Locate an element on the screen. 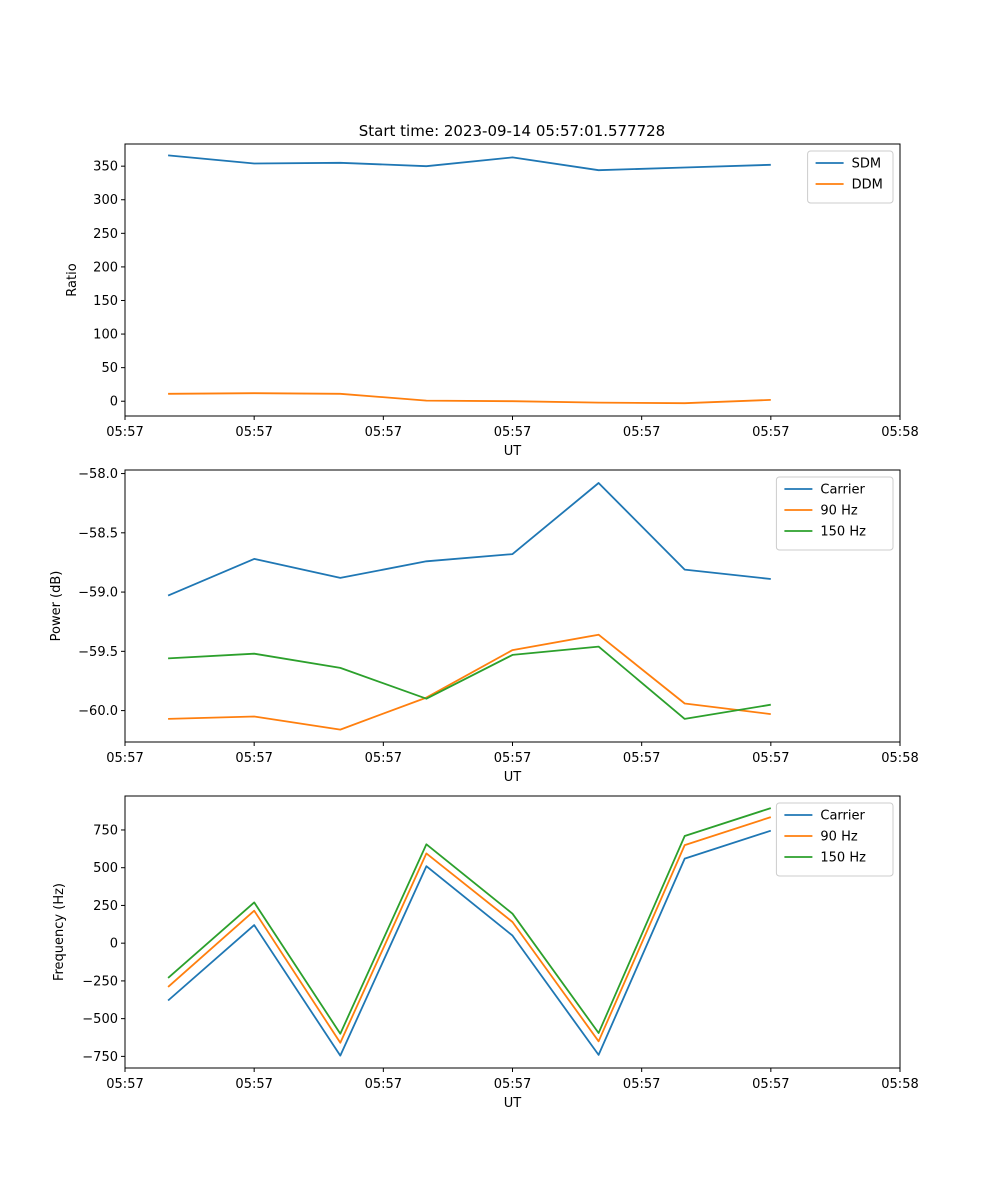  y-axis-label: Ratio is located at coordinates (72, 279).